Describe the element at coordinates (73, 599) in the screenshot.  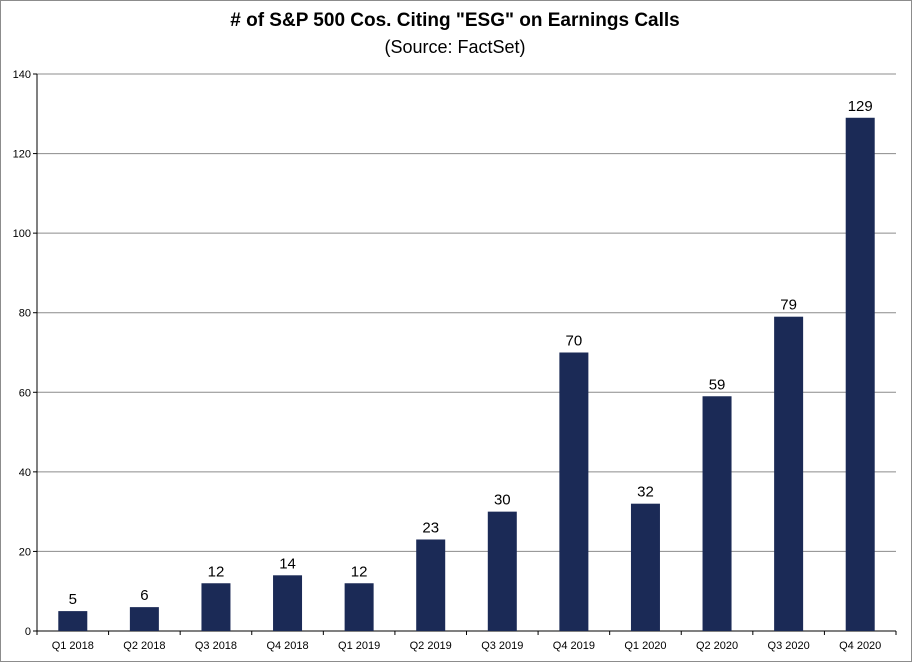
I see `data-label: 5` at that location.